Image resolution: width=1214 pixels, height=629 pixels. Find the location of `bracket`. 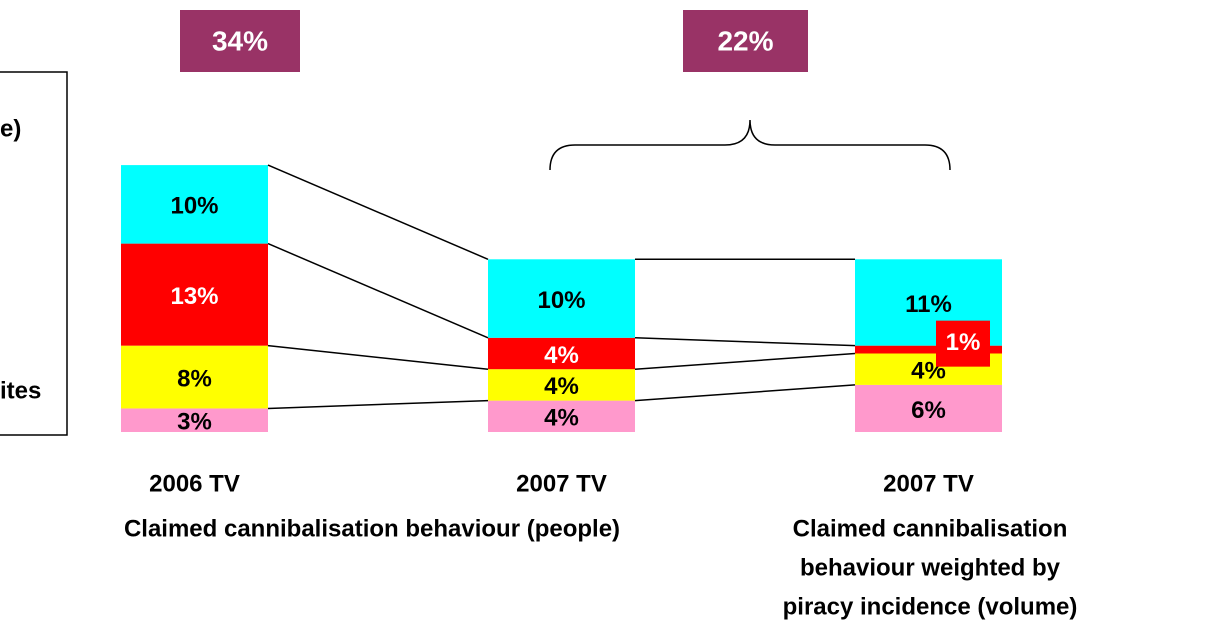

bracket is located at coordinates (750, 145).